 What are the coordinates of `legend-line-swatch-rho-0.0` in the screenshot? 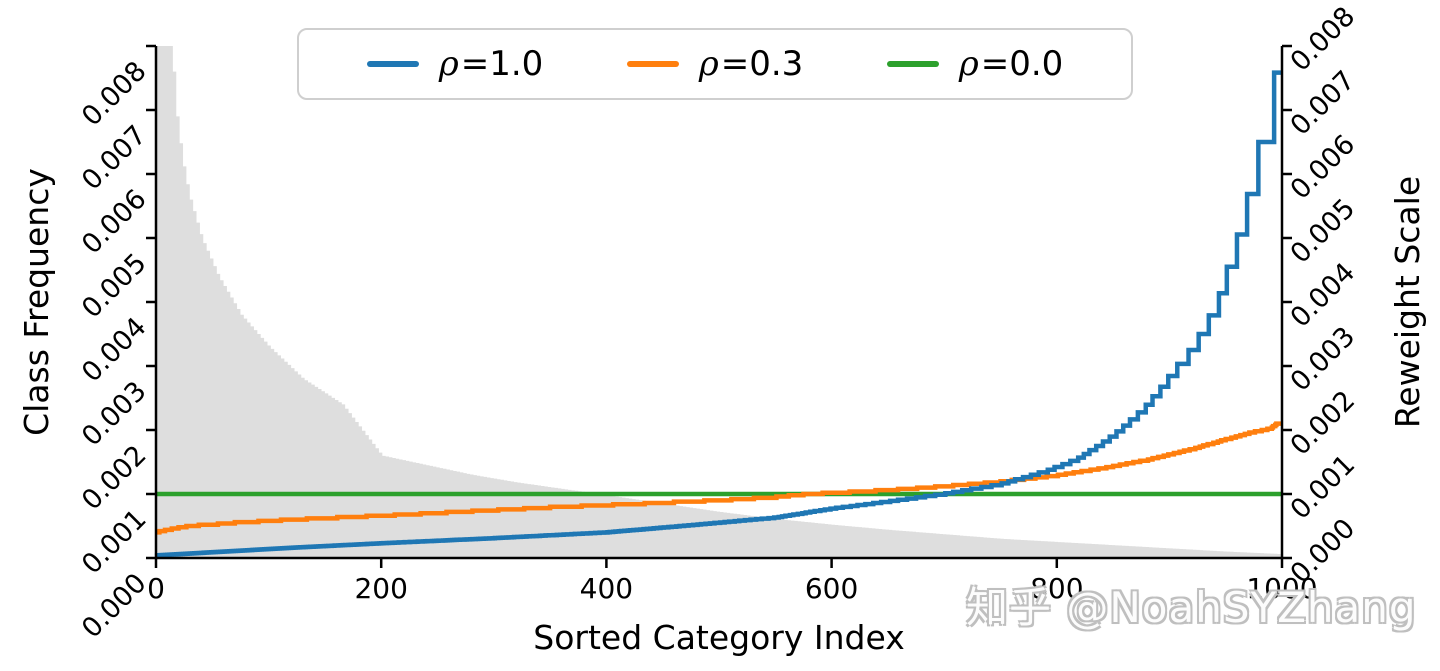 It's located at (912, 64).